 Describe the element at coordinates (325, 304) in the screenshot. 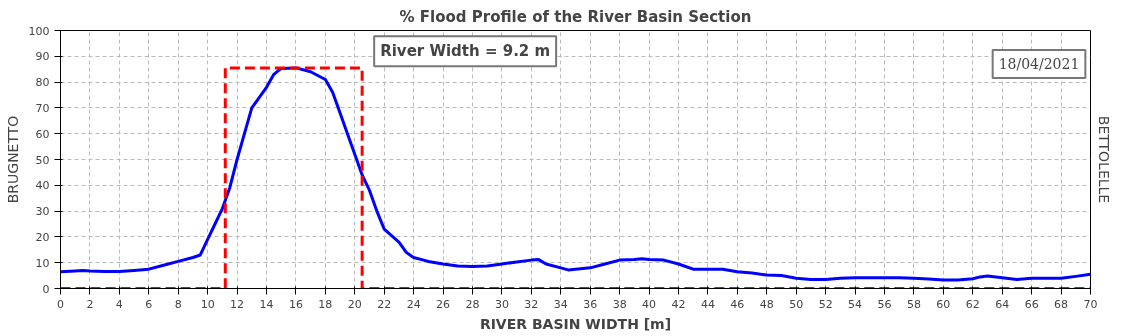

I see `x-tick-label: 18` at that location.